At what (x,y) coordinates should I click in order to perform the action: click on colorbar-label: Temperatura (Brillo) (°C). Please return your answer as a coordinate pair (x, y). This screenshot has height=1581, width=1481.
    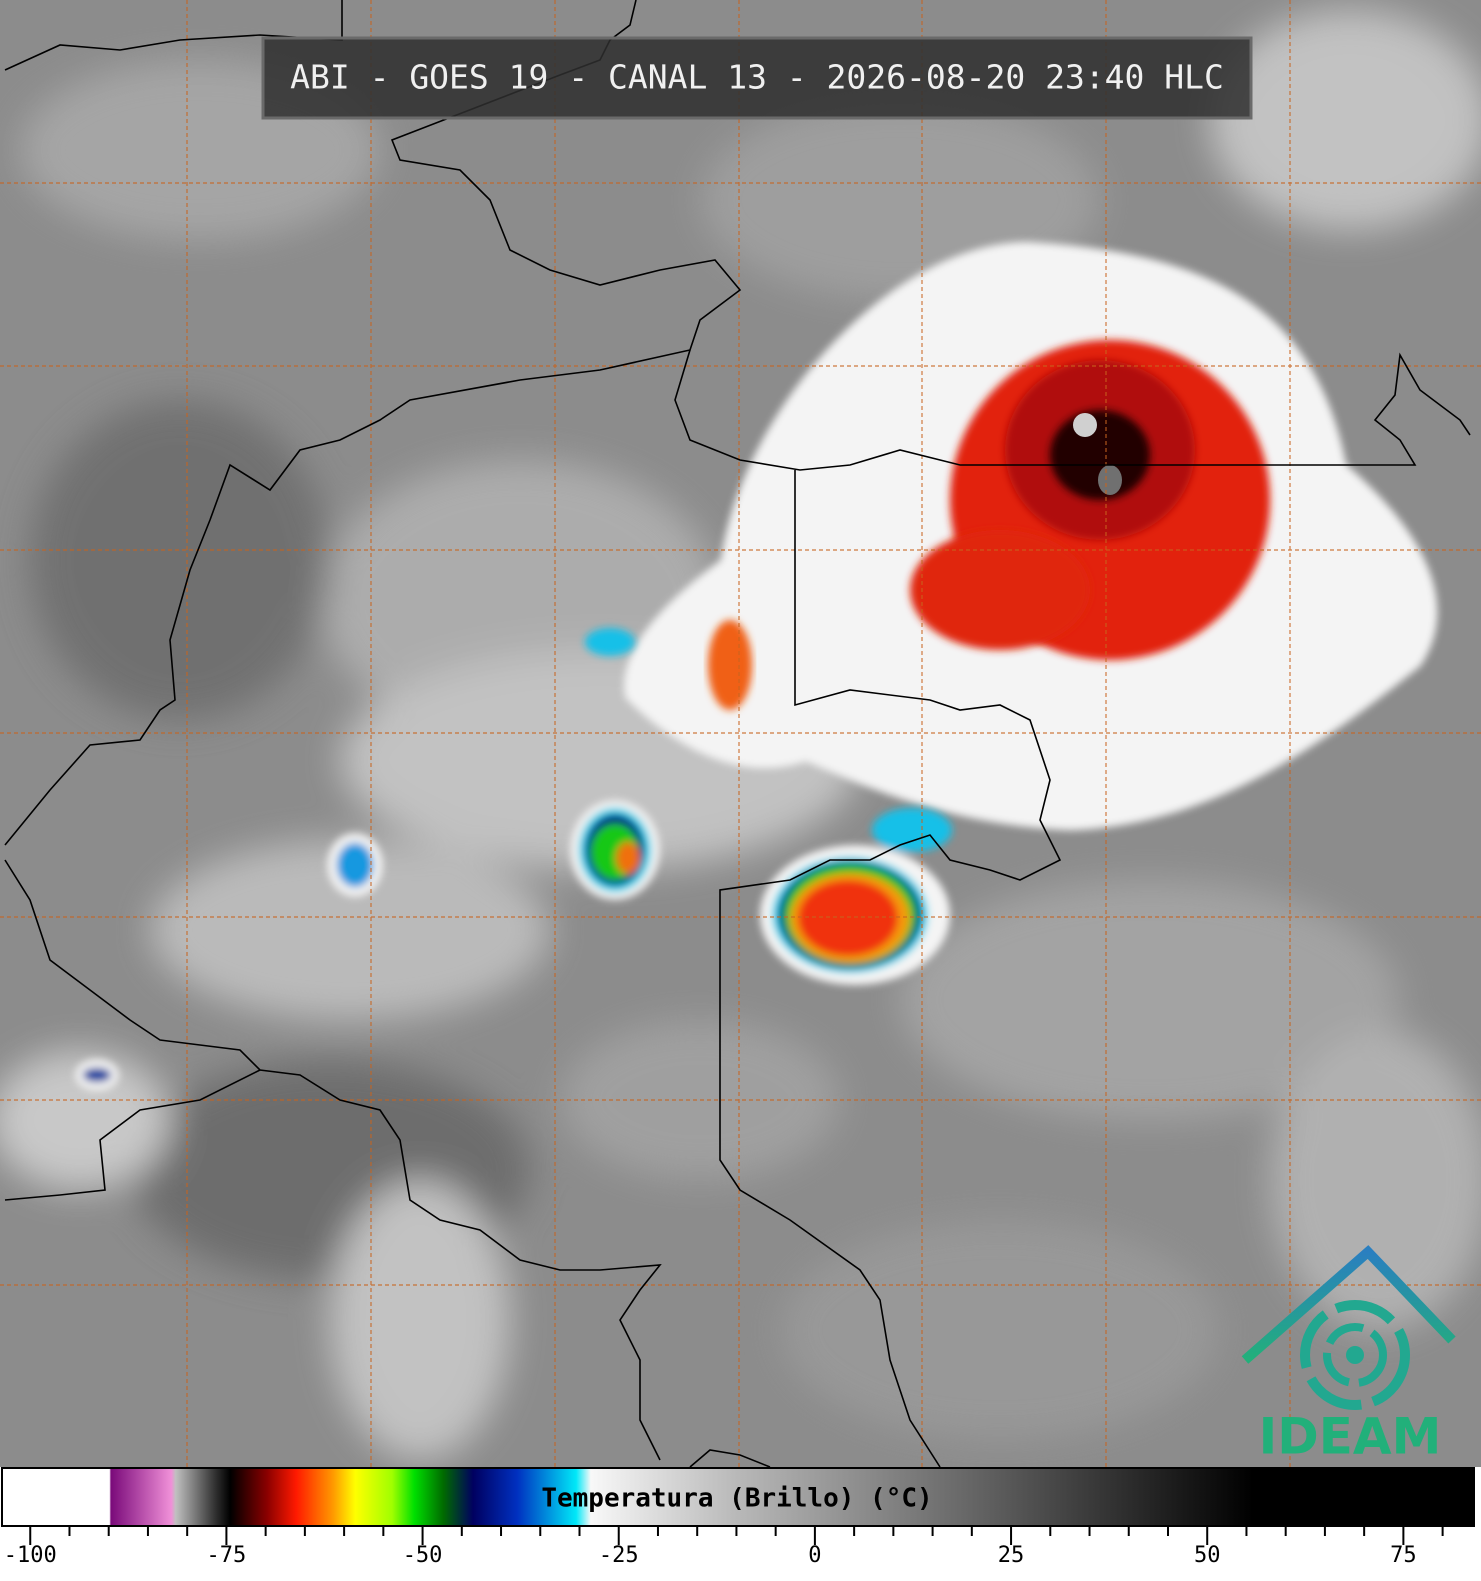
    Looking at the image, I should click on (736, 1499).